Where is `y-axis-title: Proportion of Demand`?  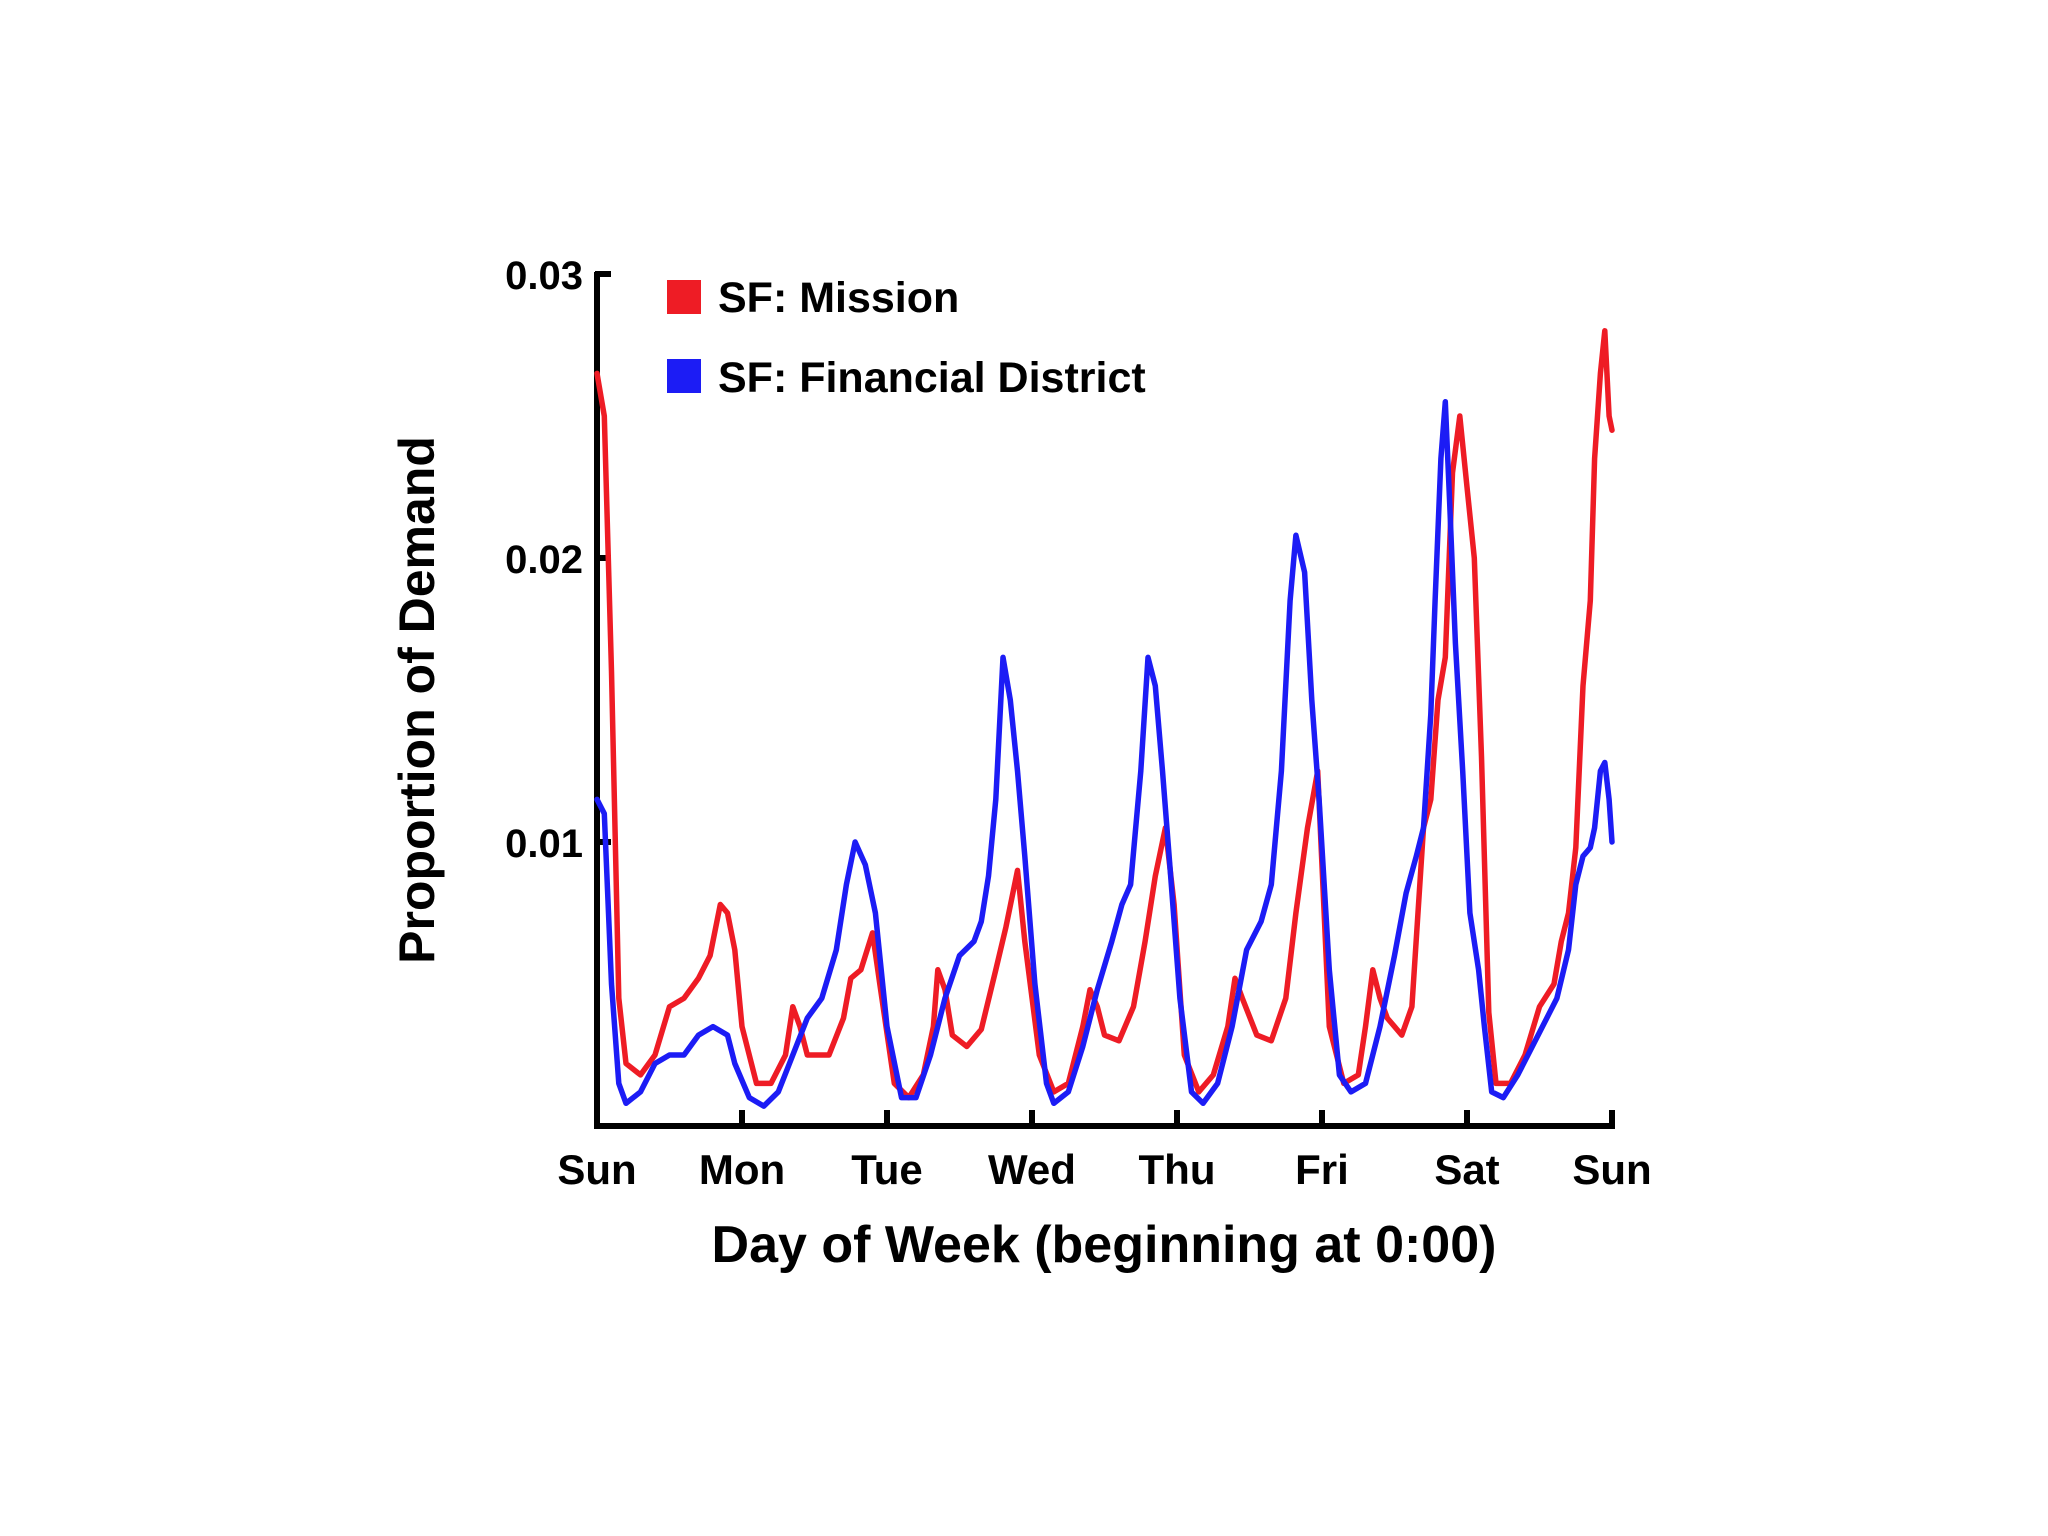
y-axis-title: Proportion of Demand is located at coordinates (417, 700).